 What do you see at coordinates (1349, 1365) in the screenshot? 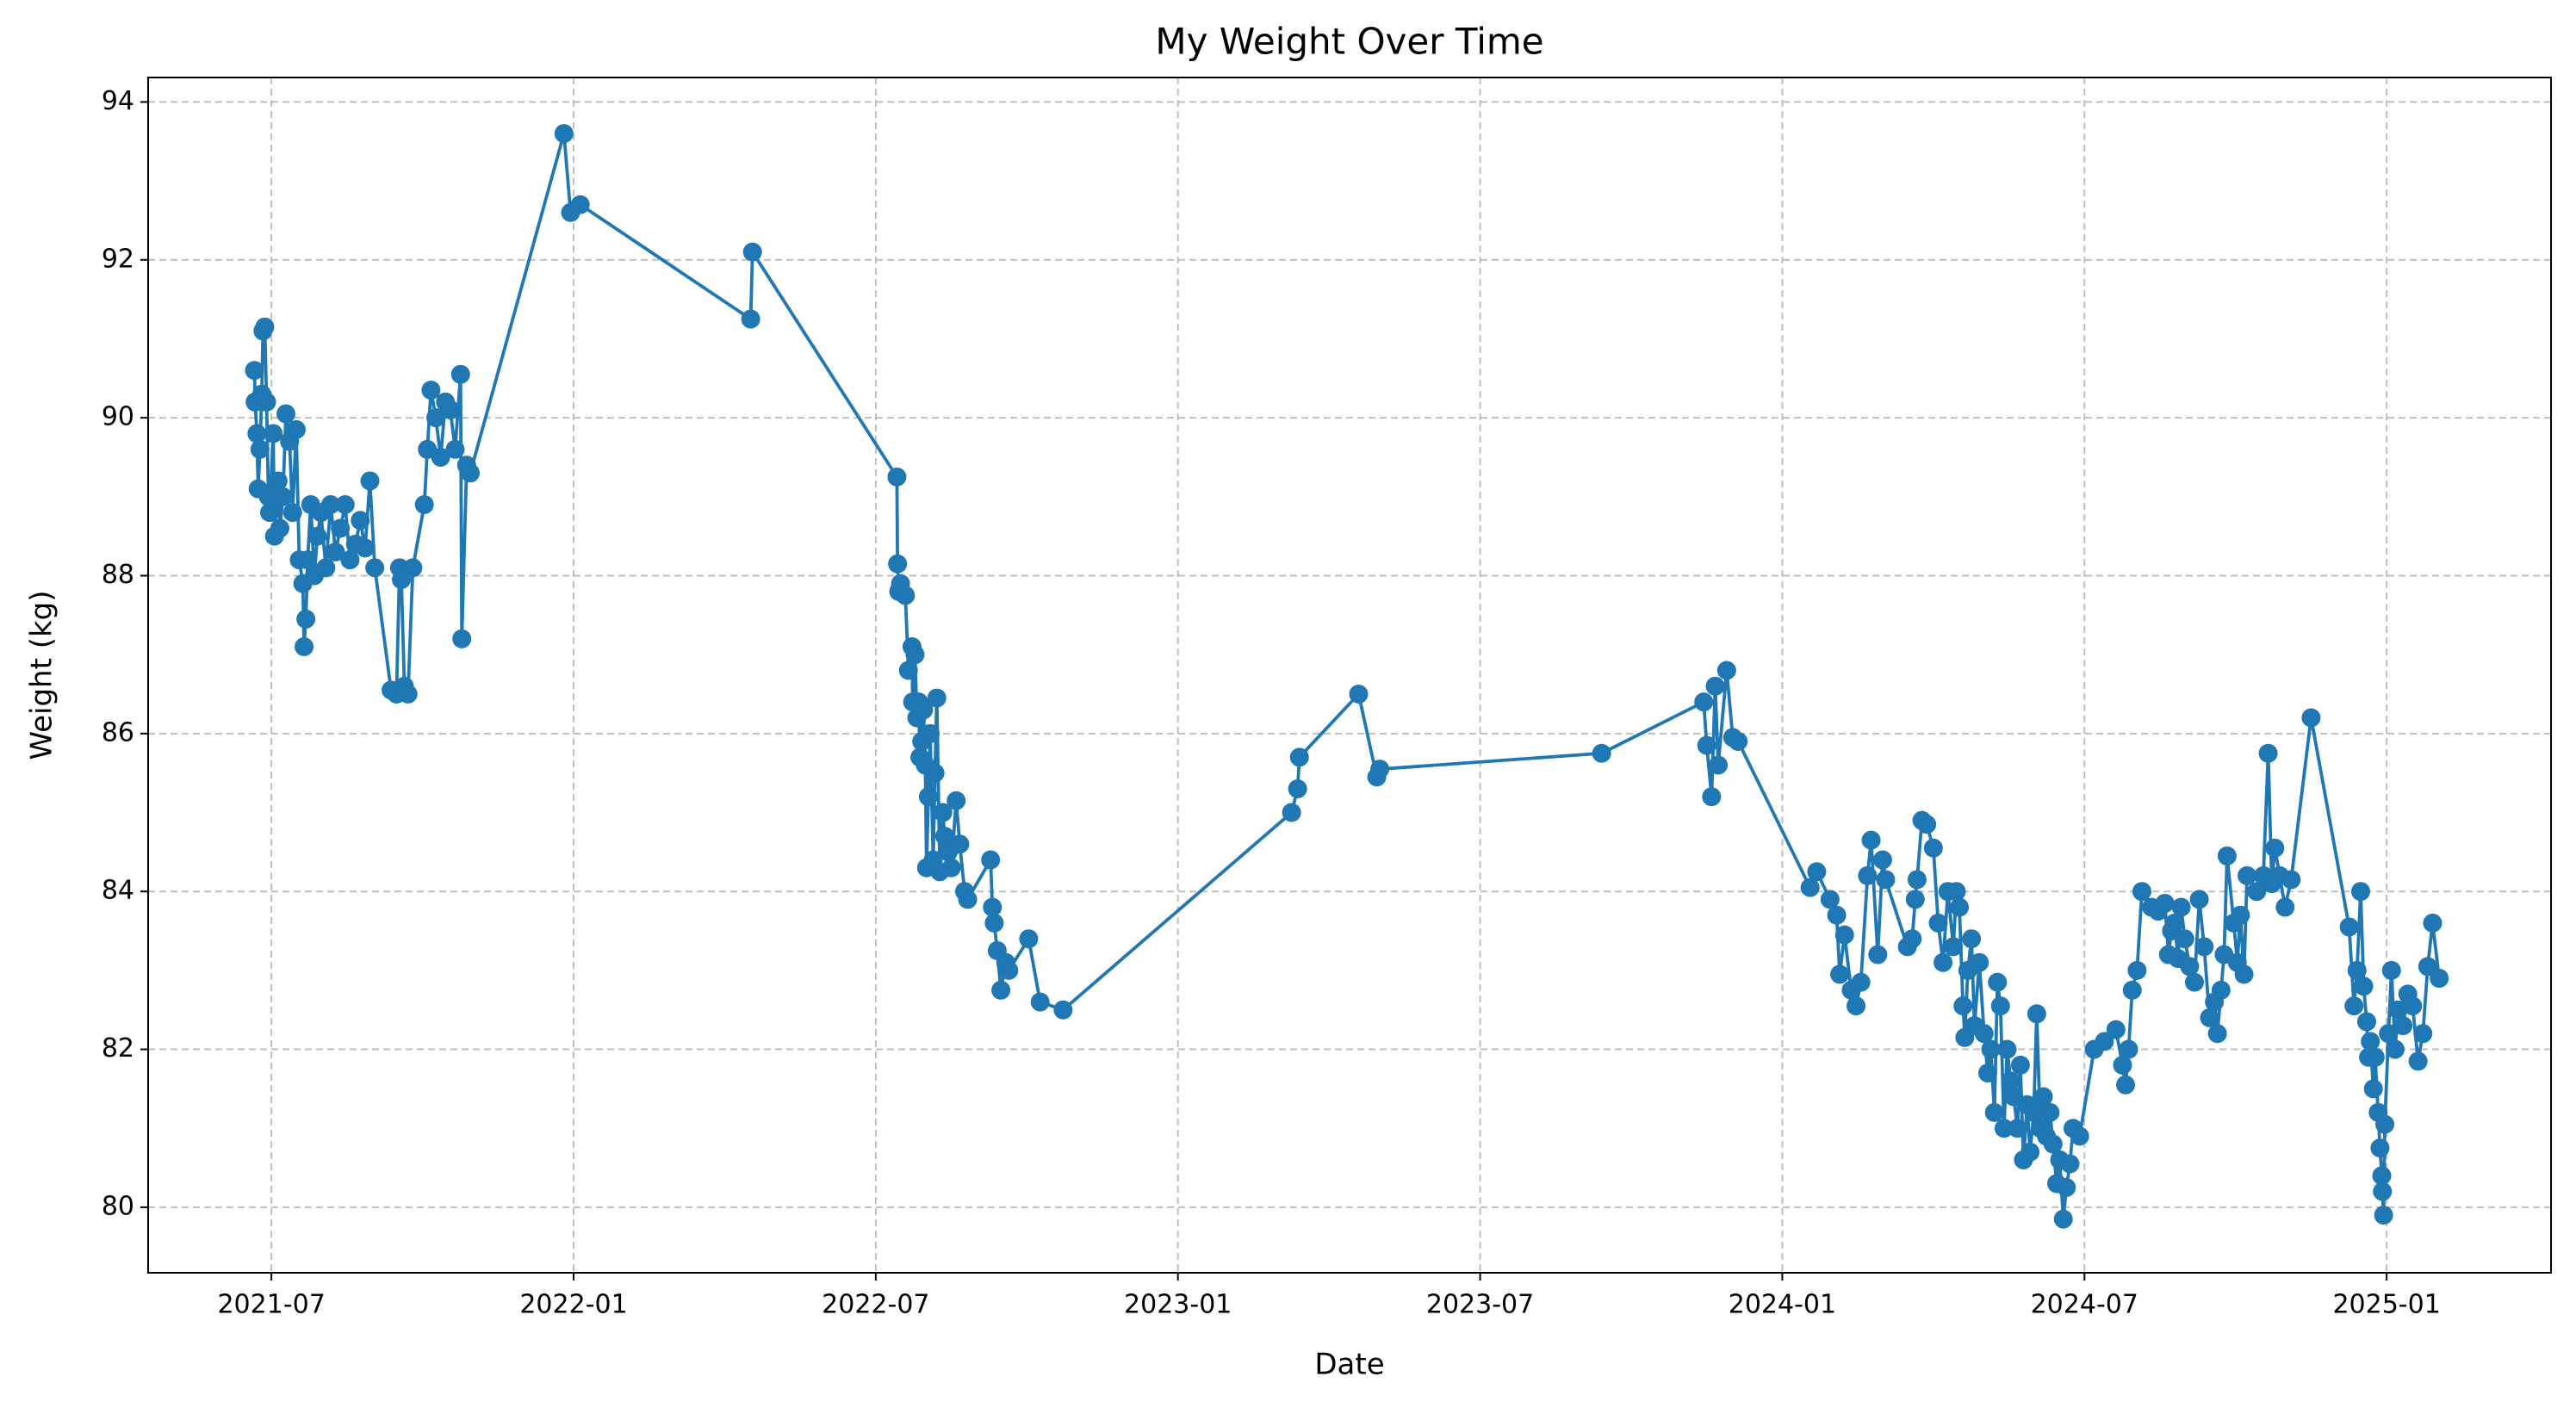
I see `x-axis-label: Date` at bounding box center [1349, 1365].